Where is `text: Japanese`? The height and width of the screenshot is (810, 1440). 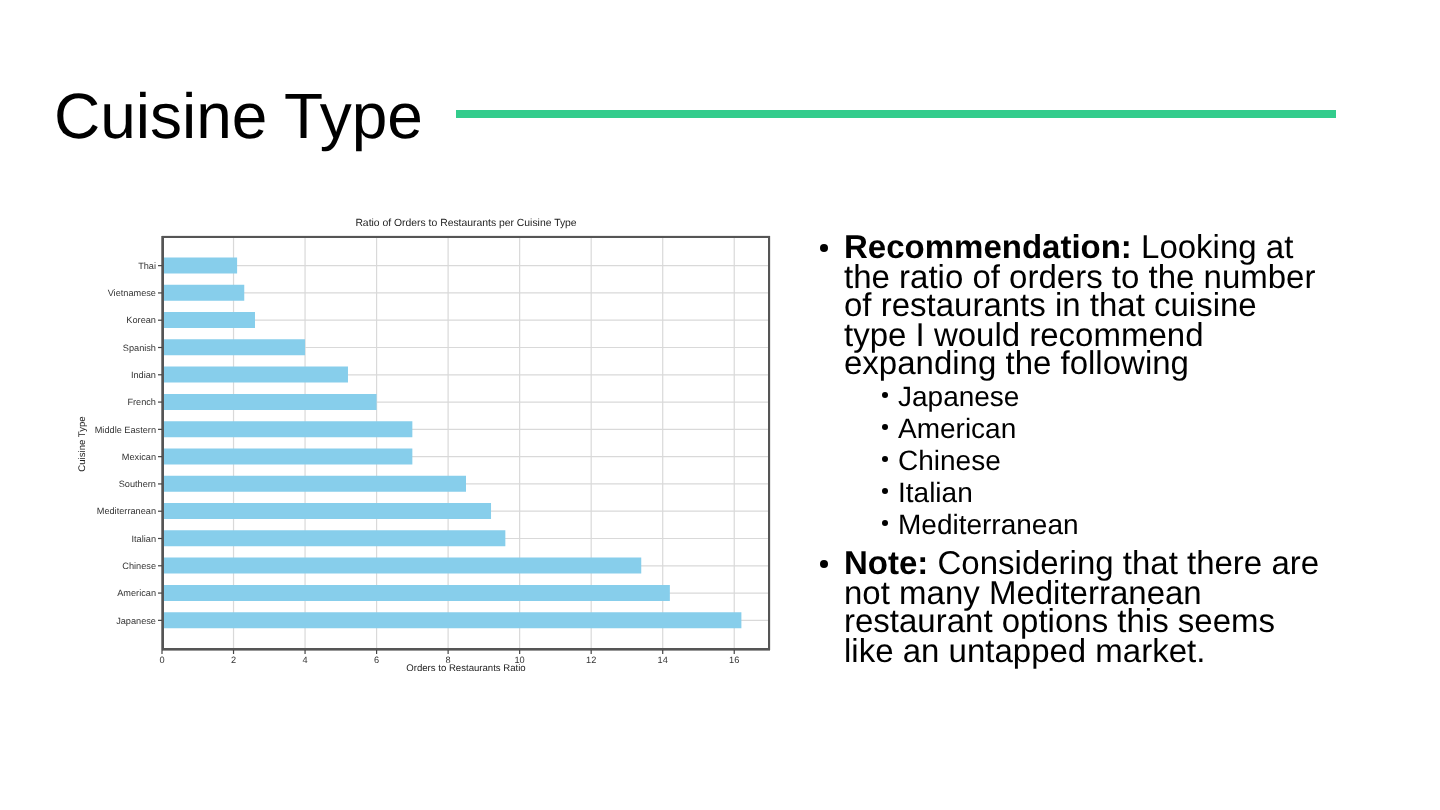
text: Japanese is located at coordinates (959, 396).